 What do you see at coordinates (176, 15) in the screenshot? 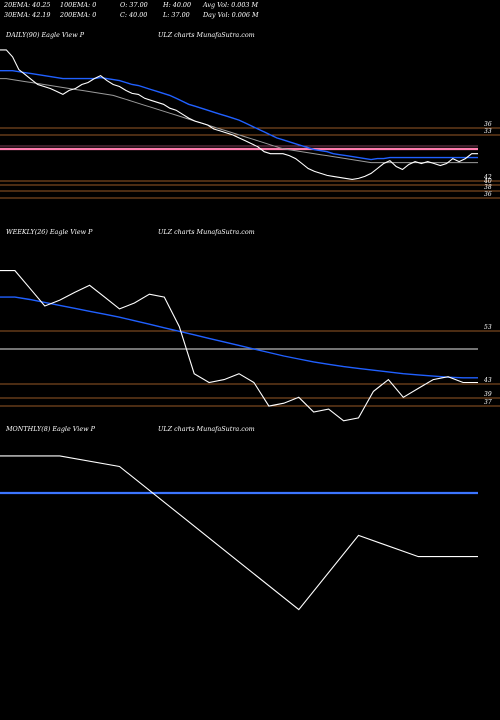
I see `stat-low: L: 37.00` at bounding box center [176, 15].